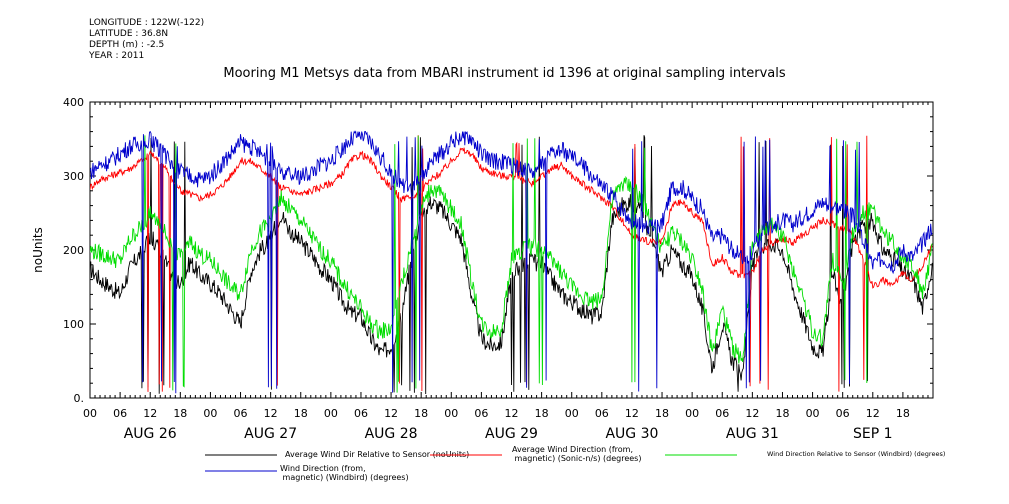  What do you see at coordinates (73, 250) in the screenshot?
I see `y-tick-label: 200` at bounding box center [73, 250].